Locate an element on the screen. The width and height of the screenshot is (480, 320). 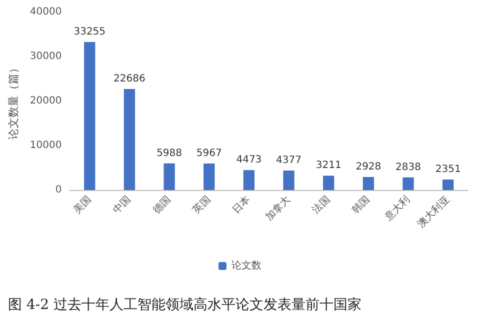
x-tick-label: 美国 is located at coordinates (82, 204).